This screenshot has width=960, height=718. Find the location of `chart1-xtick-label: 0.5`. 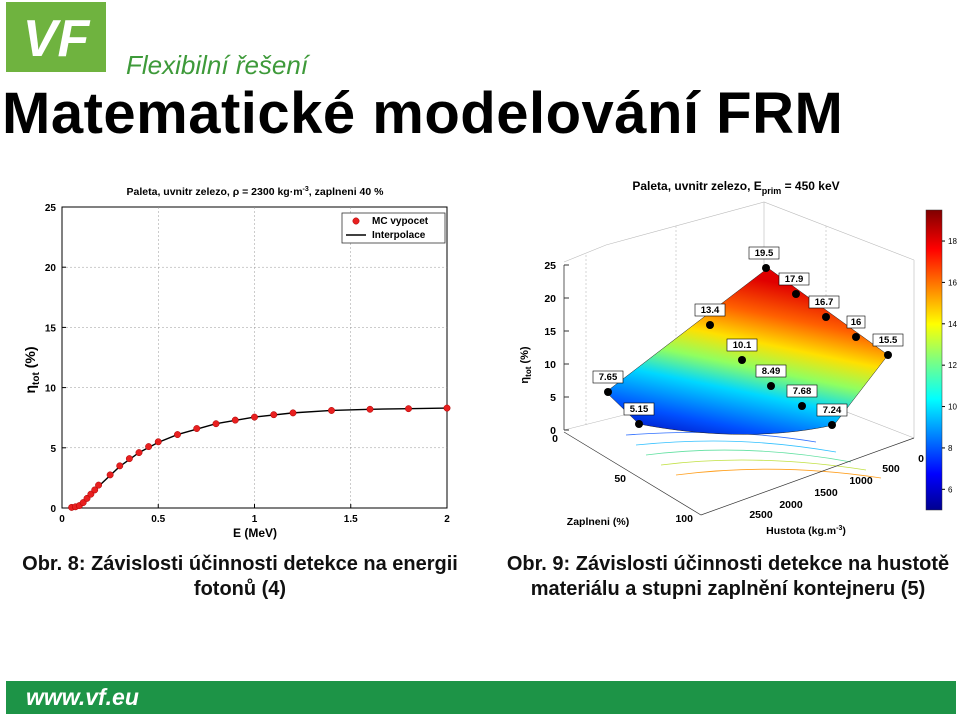

chart1-xtick-label: 0.5 is located at coordinates (158, 519).